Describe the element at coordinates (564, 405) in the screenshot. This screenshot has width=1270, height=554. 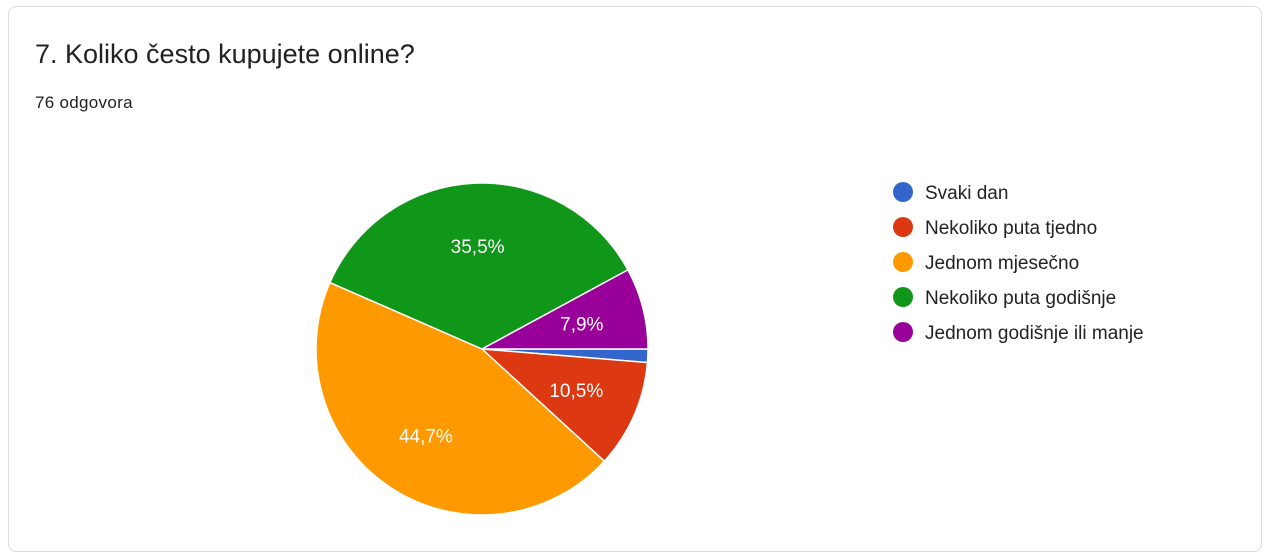
I see `pie-slice-nekoliko-puta-tjedno` at that location.